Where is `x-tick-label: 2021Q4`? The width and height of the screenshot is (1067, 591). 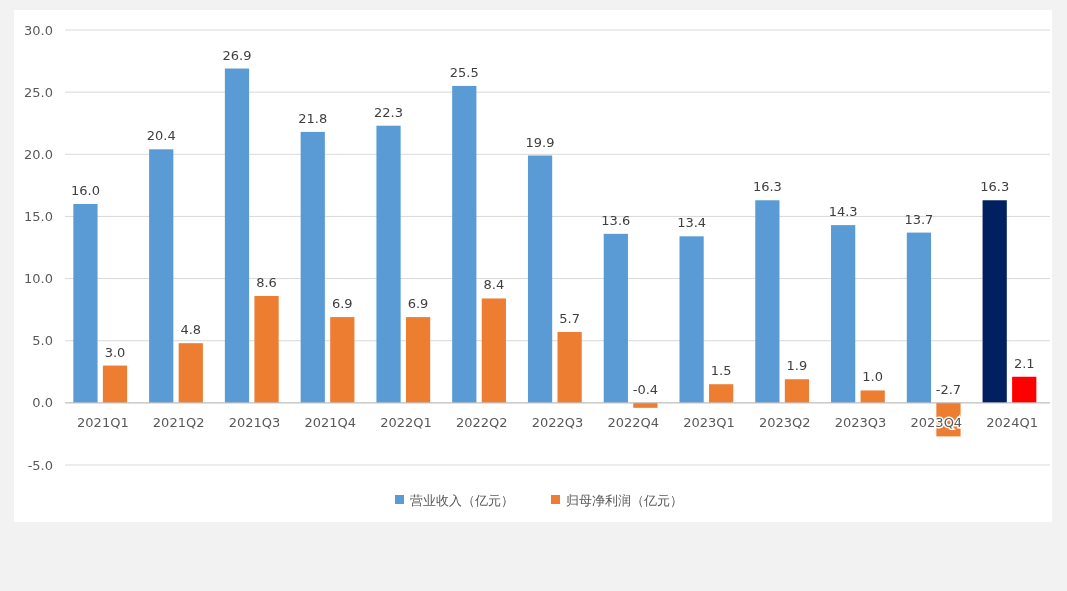
x-tick-label: 2021Q4 is located at coordinates (330, 422).